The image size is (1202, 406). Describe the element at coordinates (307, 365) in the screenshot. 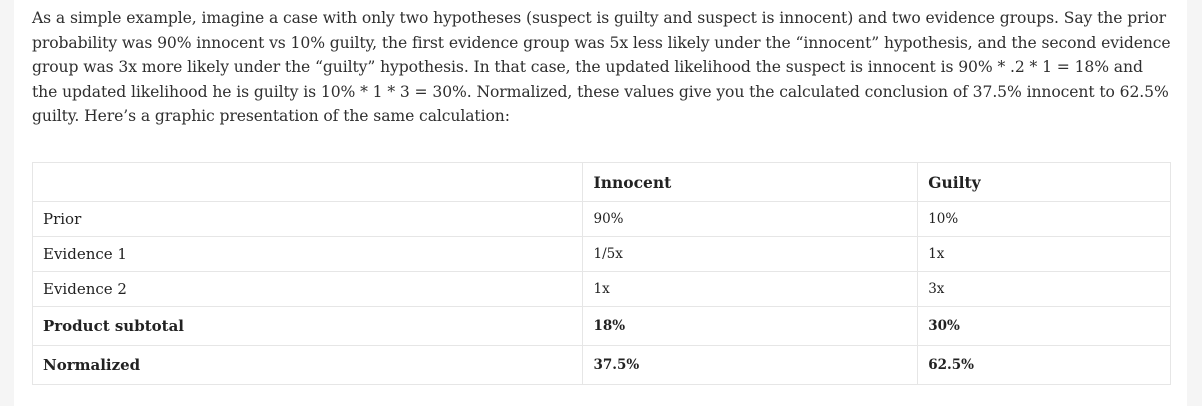

I see `row-label: Normalized` at that location.